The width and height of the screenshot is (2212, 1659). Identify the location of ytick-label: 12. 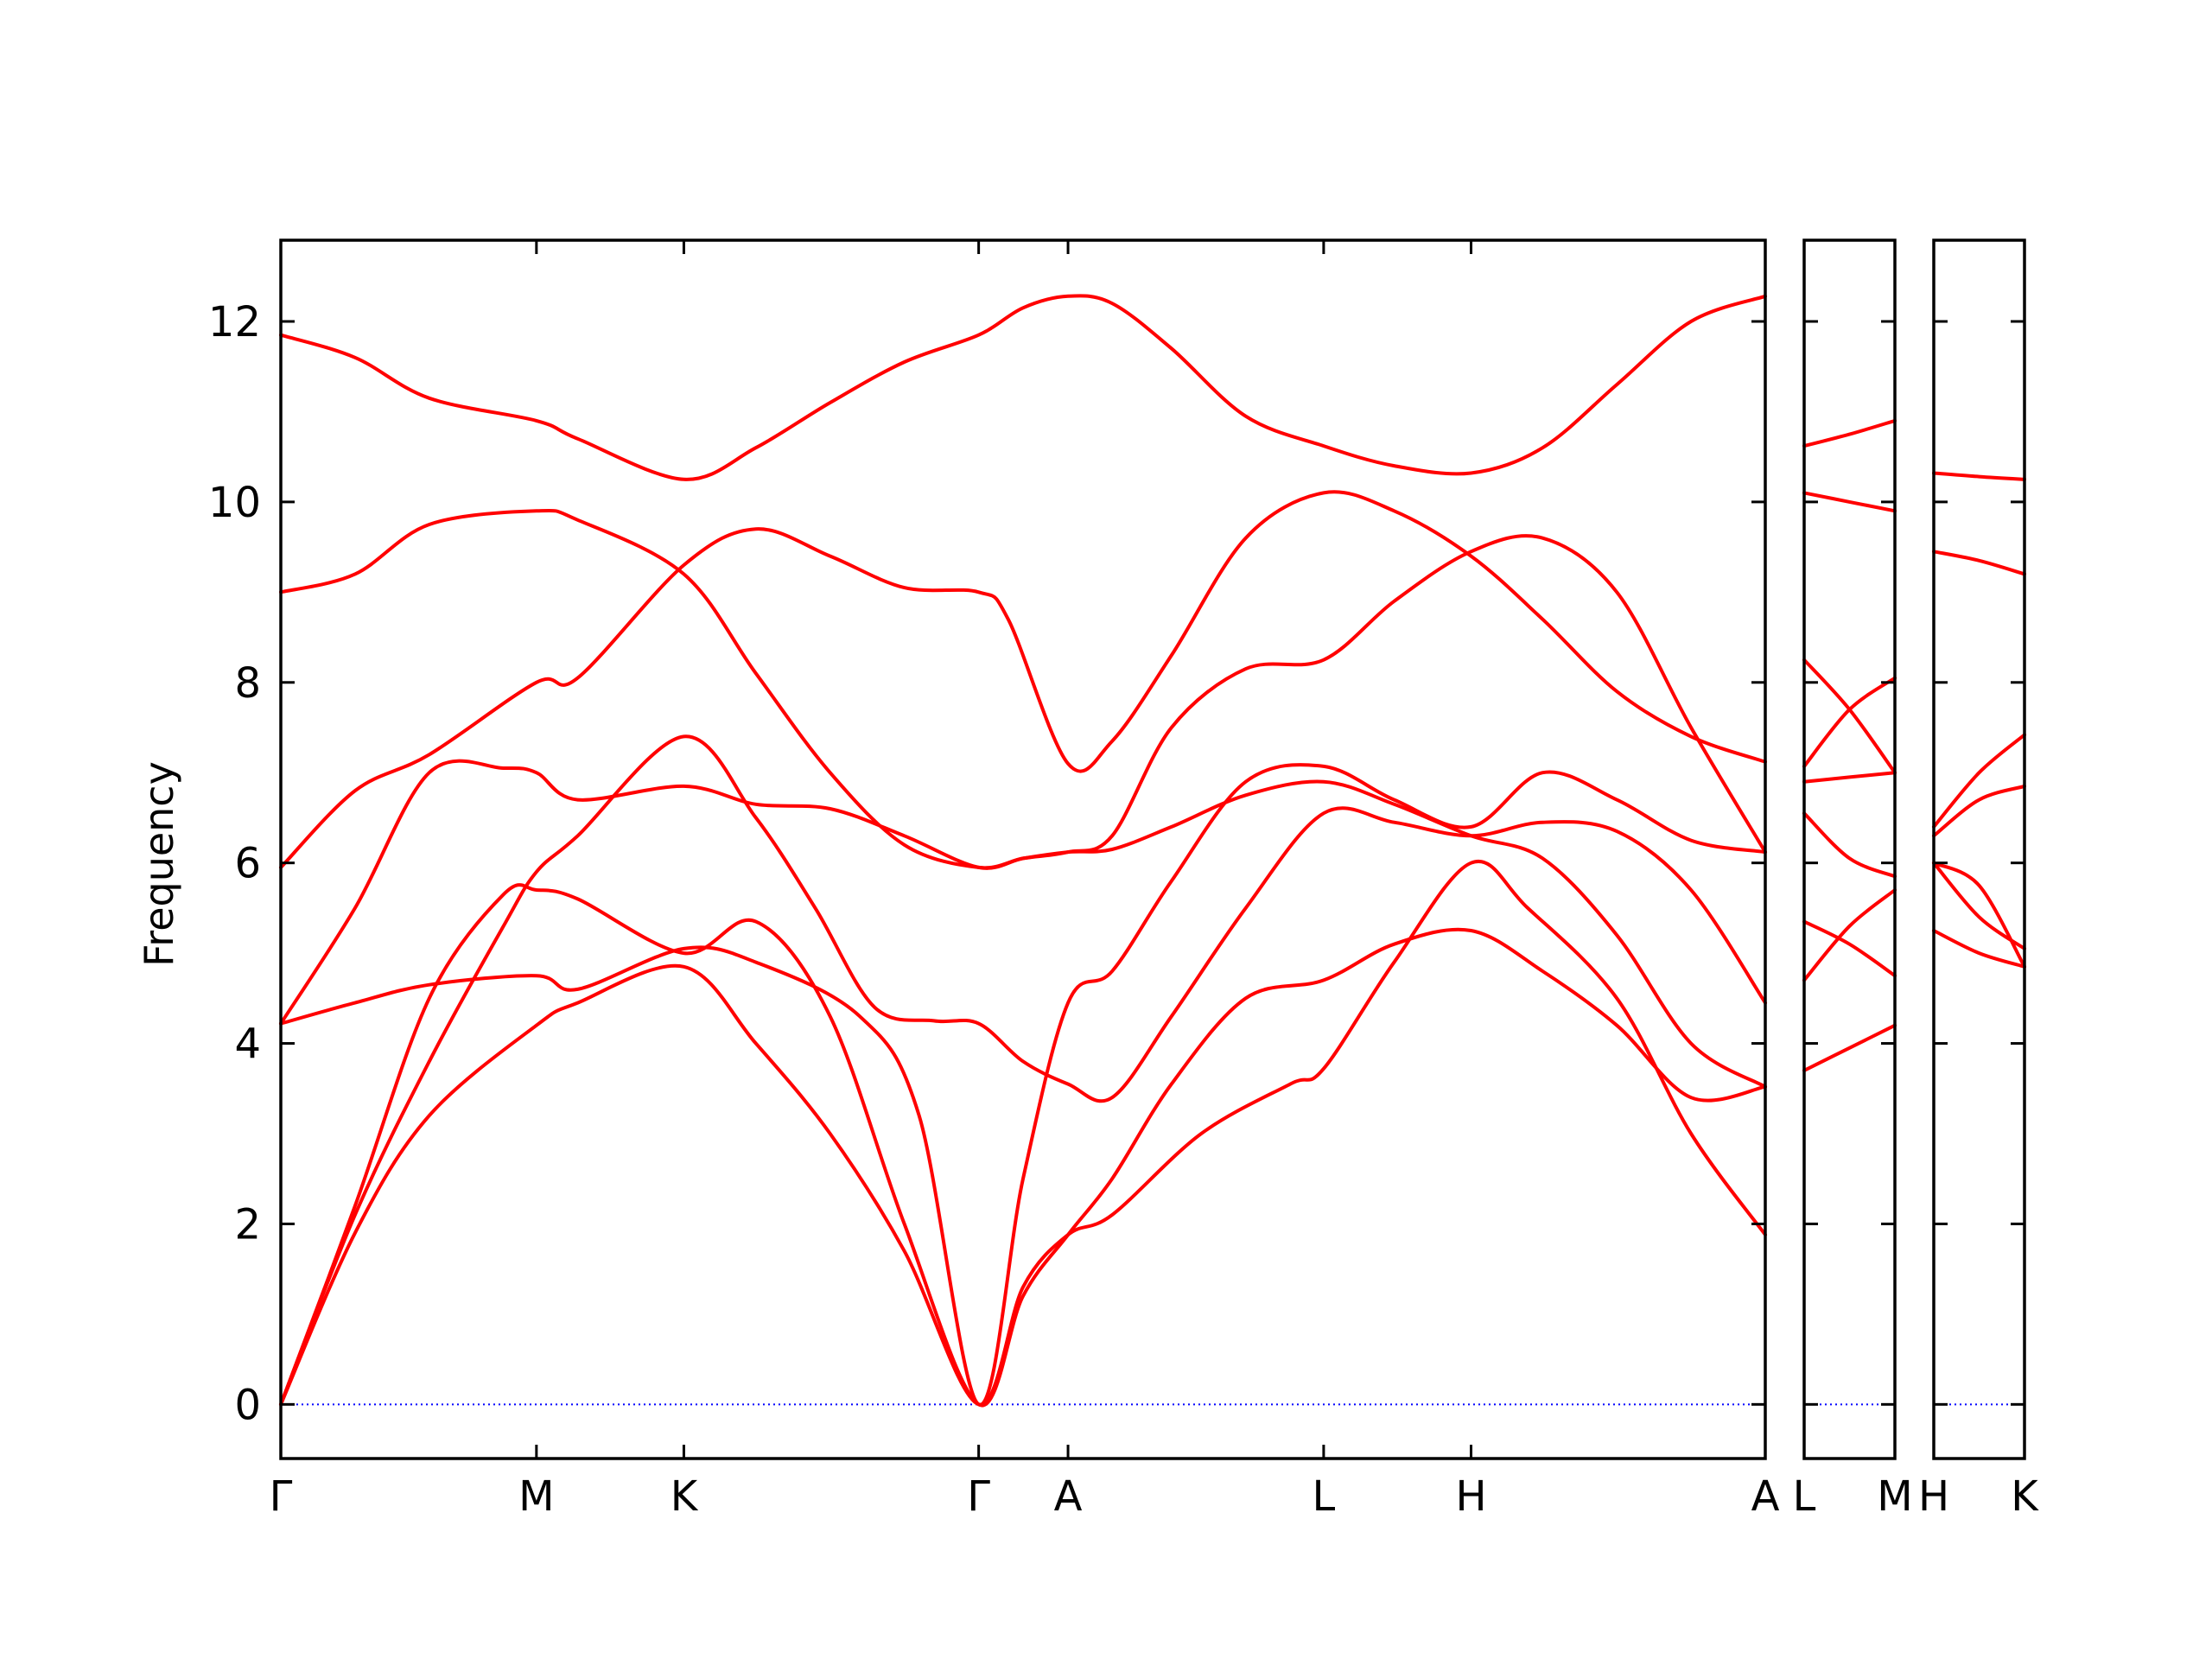
(234, 322).